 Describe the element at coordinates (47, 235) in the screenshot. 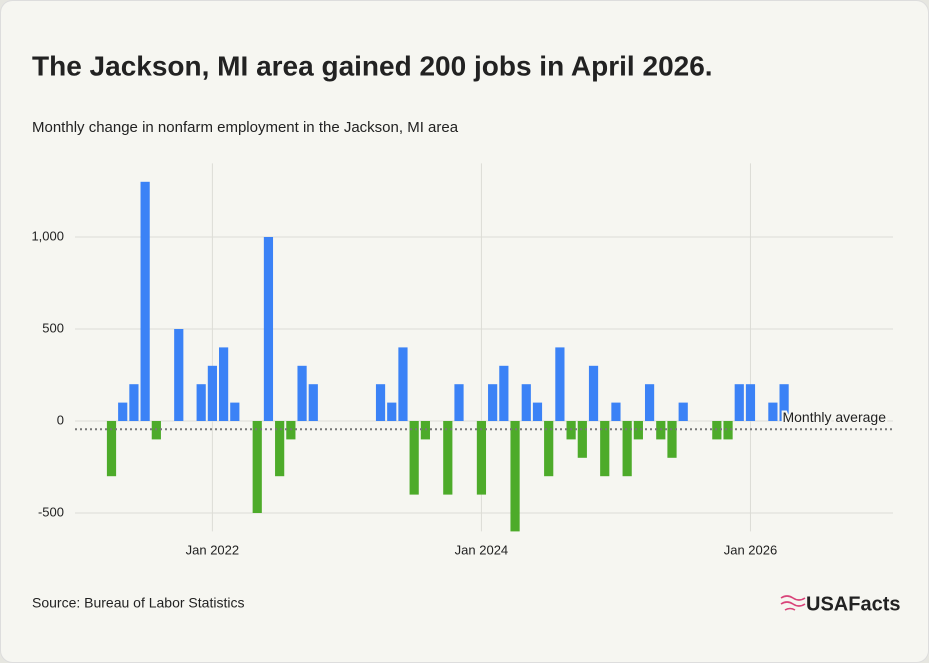

I see `y-tick-label: 1,000` at that location.